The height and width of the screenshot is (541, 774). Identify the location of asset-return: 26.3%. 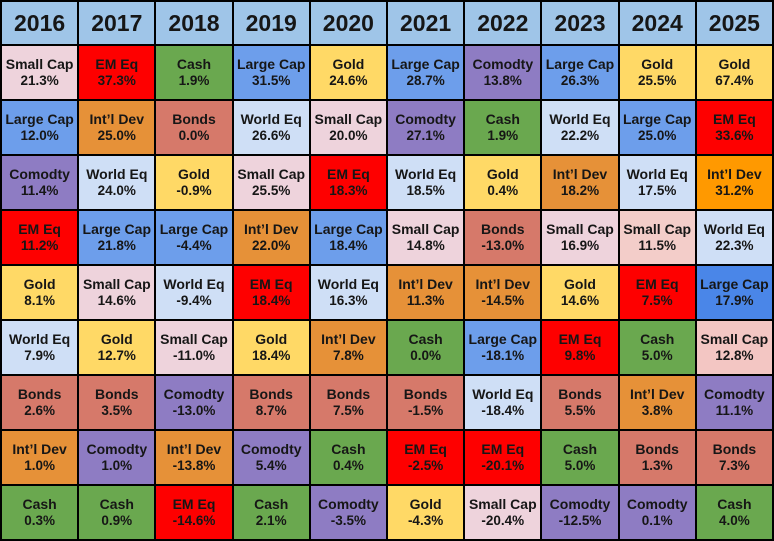
(580, 81).